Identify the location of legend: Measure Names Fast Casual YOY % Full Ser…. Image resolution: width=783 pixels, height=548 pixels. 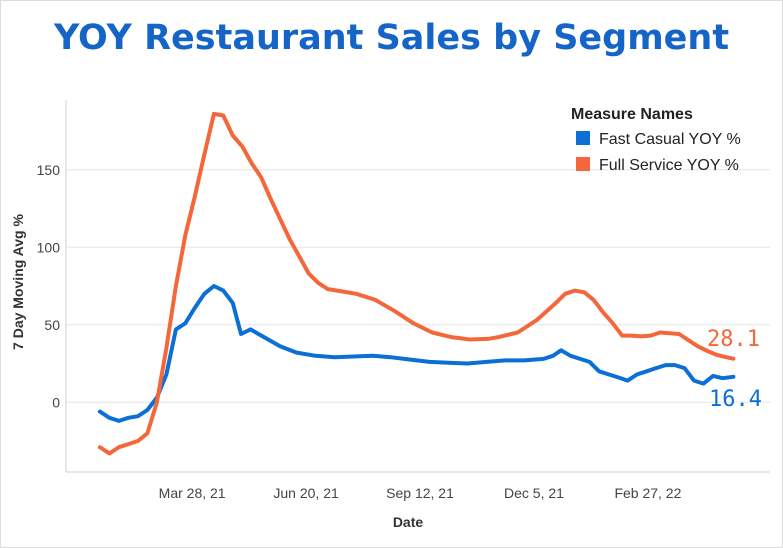
(656, 140).